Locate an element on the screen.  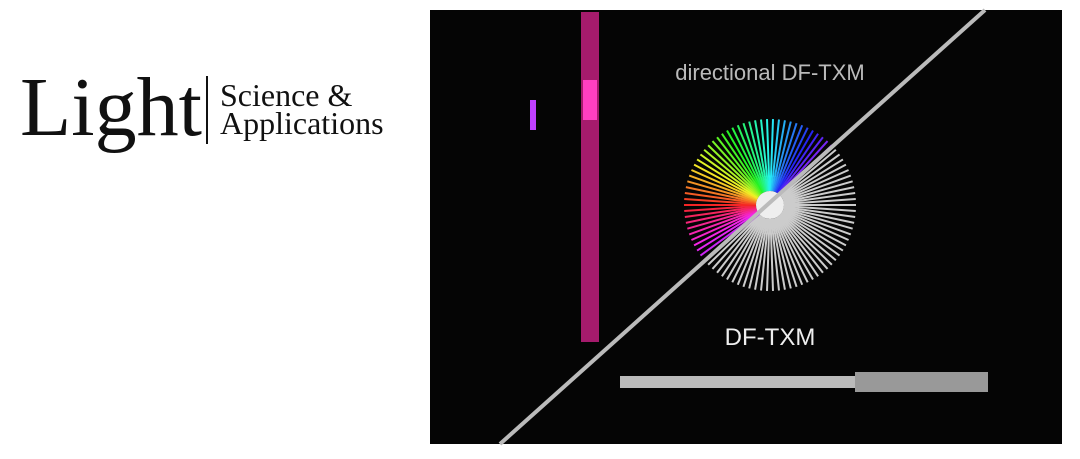
lower-label: DF-TXM is located at coordinates (770, 337).